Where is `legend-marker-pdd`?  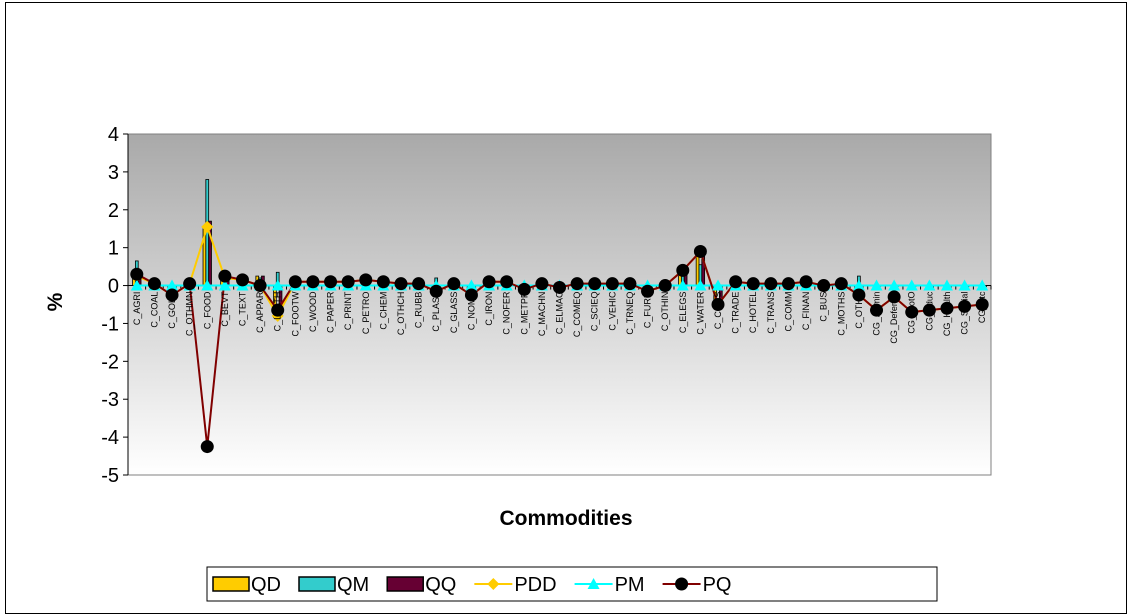
legend-marker-pdd is located at coordinates (493, 584).